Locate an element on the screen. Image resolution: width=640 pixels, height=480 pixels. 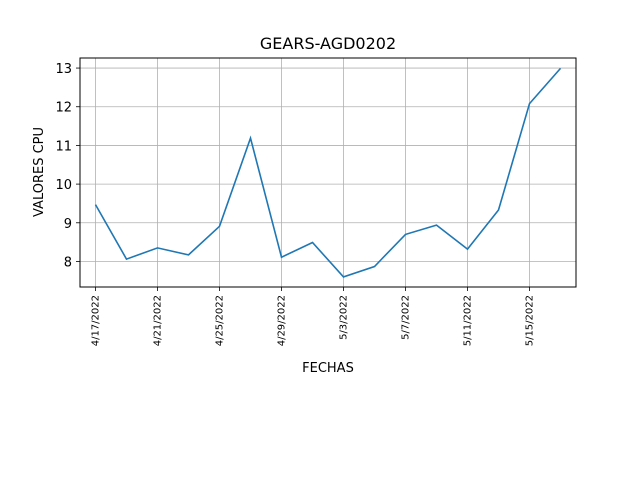
x-tick-label: 4/29/2022 is located at coordinates (282, 320).